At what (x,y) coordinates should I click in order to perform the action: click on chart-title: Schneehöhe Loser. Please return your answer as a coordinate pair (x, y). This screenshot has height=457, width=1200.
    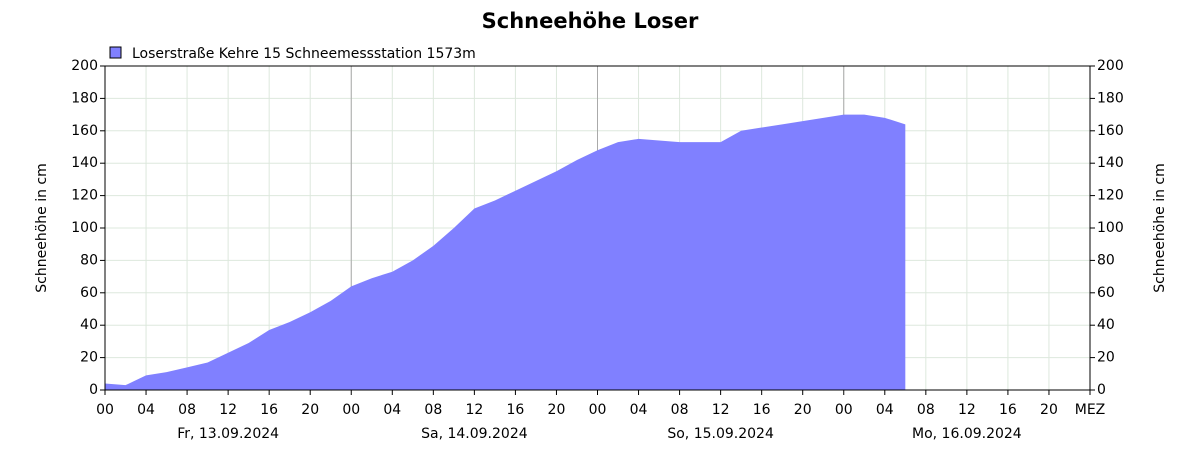
    Looking at the image, I should click on (590, 21).